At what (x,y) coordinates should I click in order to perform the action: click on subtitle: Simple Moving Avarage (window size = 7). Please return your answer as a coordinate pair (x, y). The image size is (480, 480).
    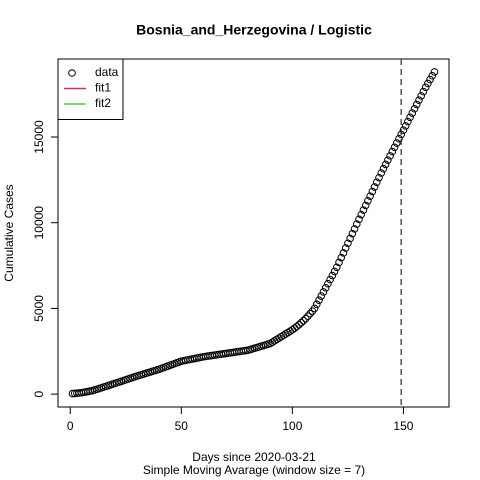
    Looking at the image, I should click on (254, 470).